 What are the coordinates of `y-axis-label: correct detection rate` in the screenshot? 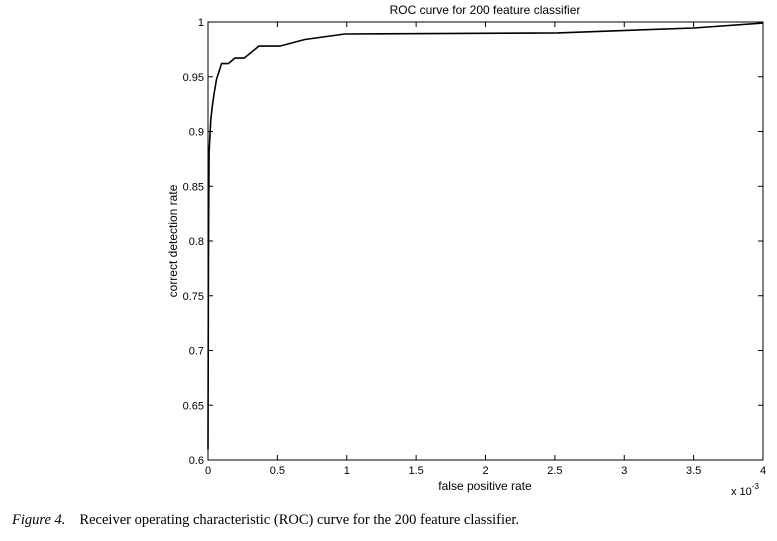 It's located at (173, 240).